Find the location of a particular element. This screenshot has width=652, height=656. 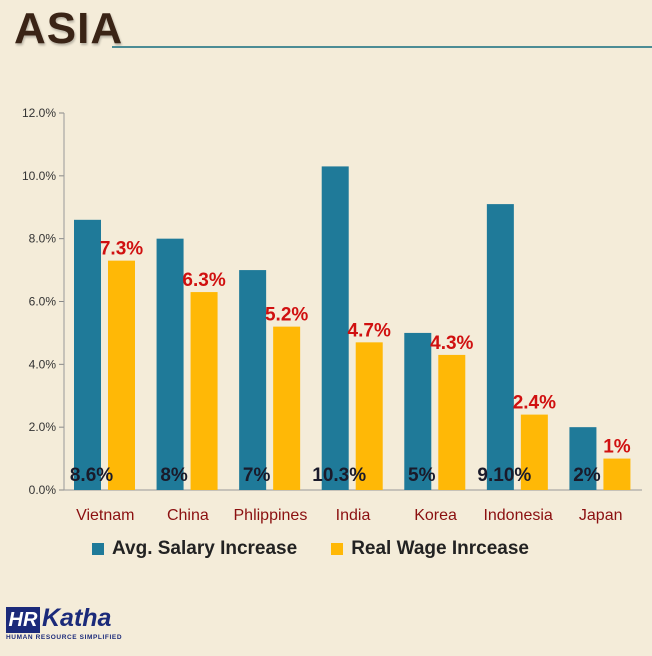

data-label-avg-salary: 5% is located at coordinates (422, 475).